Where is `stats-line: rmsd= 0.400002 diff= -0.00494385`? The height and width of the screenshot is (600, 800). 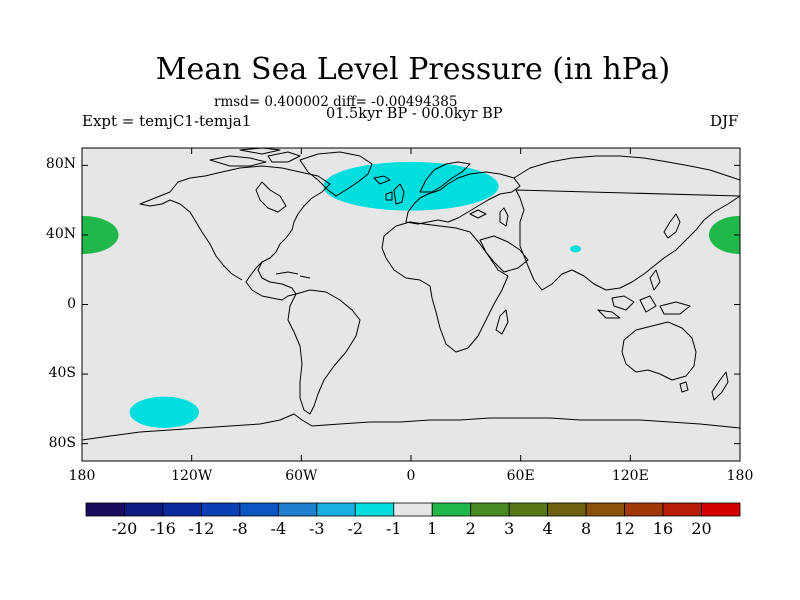
stats-line: rmsd= 0.400002 diff= -0.00494385 is located at coordinates (336, 102).